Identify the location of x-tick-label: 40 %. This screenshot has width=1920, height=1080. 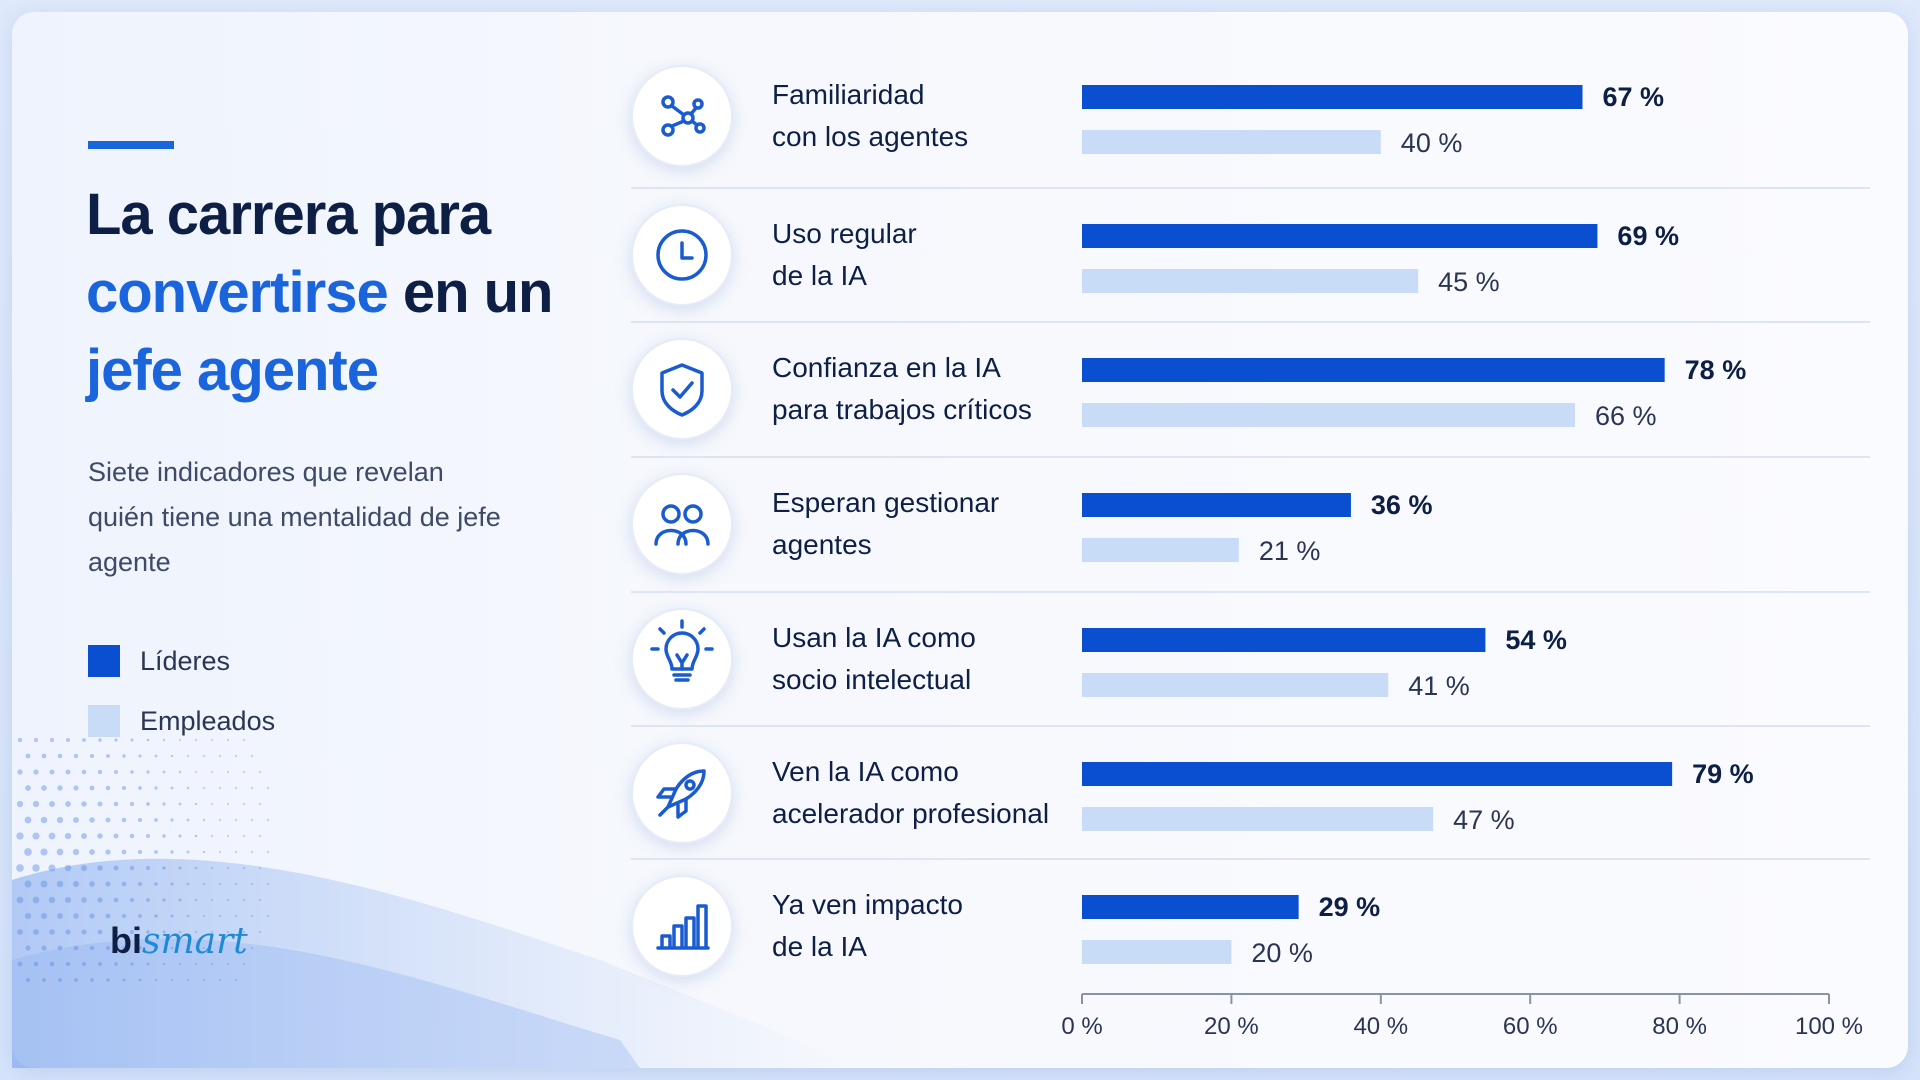
(1380, 1026).